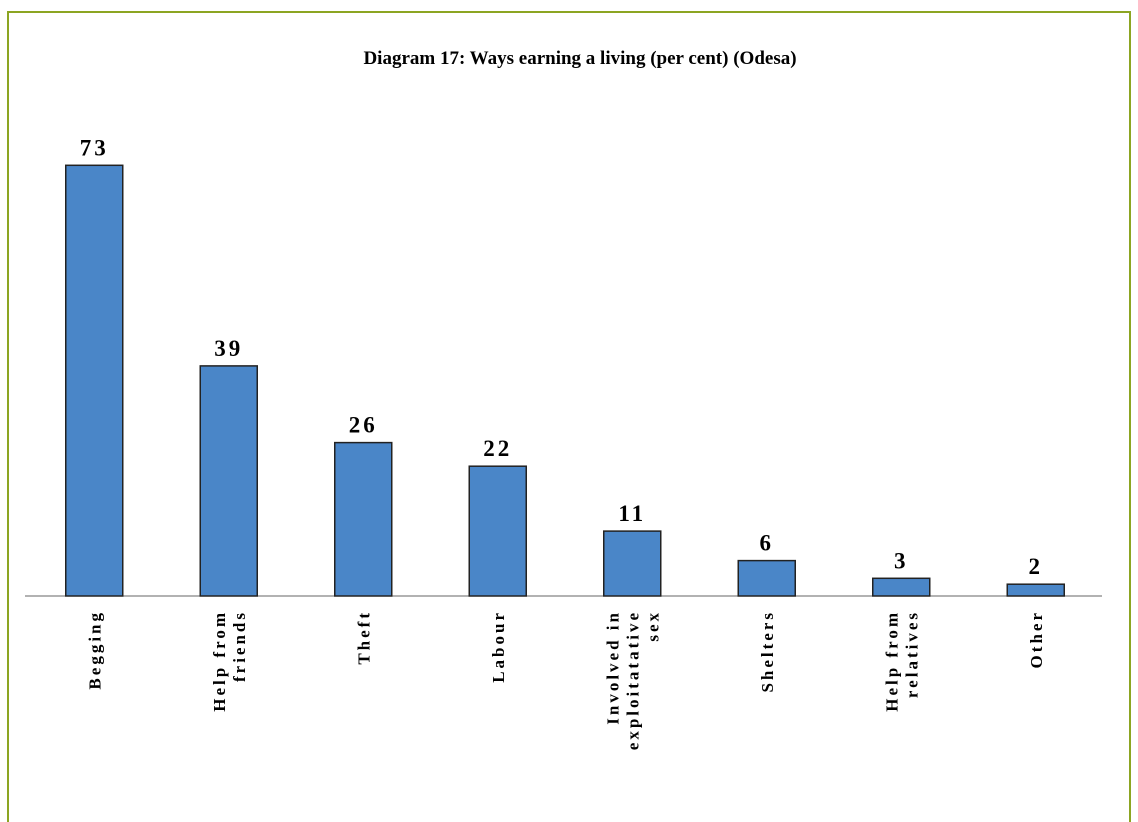  Describe the element at coordinates (1036, 566) in the screenshot. I see `value-label: 2` at that location.